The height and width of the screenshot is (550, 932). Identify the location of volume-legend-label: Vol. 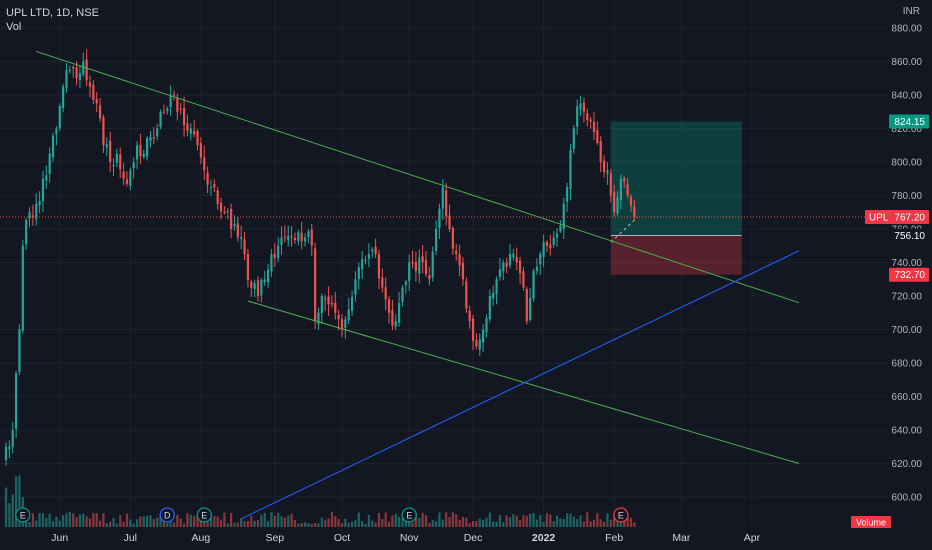
(14, 27).